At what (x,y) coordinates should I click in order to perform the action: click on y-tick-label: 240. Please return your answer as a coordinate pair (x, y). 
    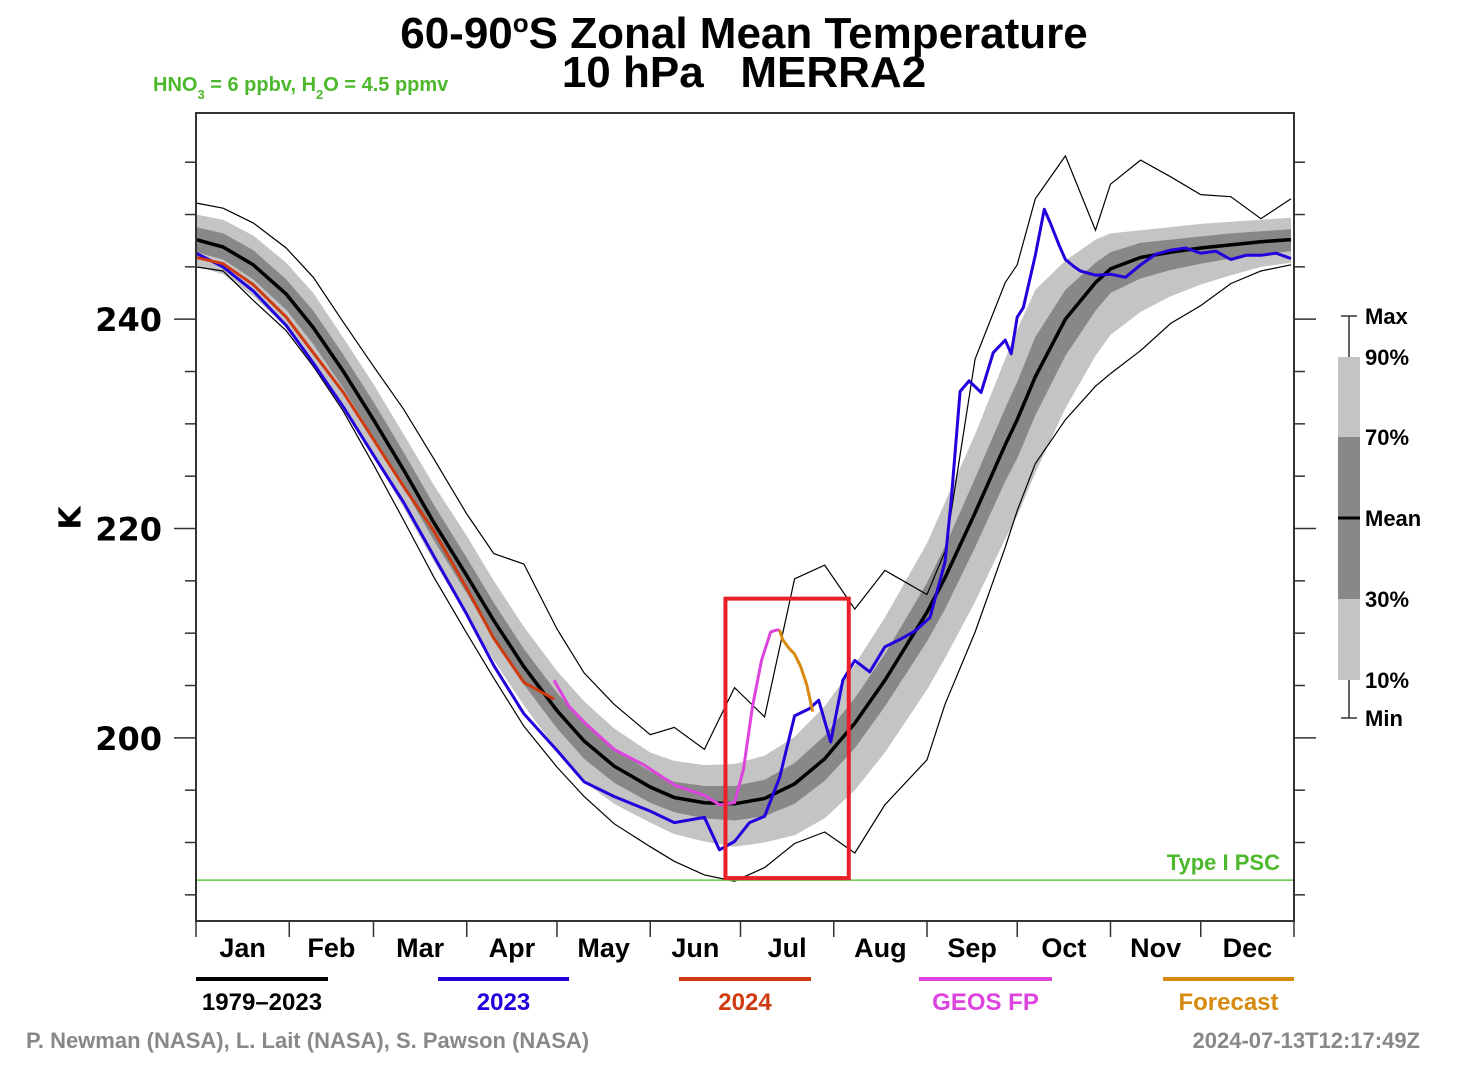
    Looking at the image, I should click on (128, 320).